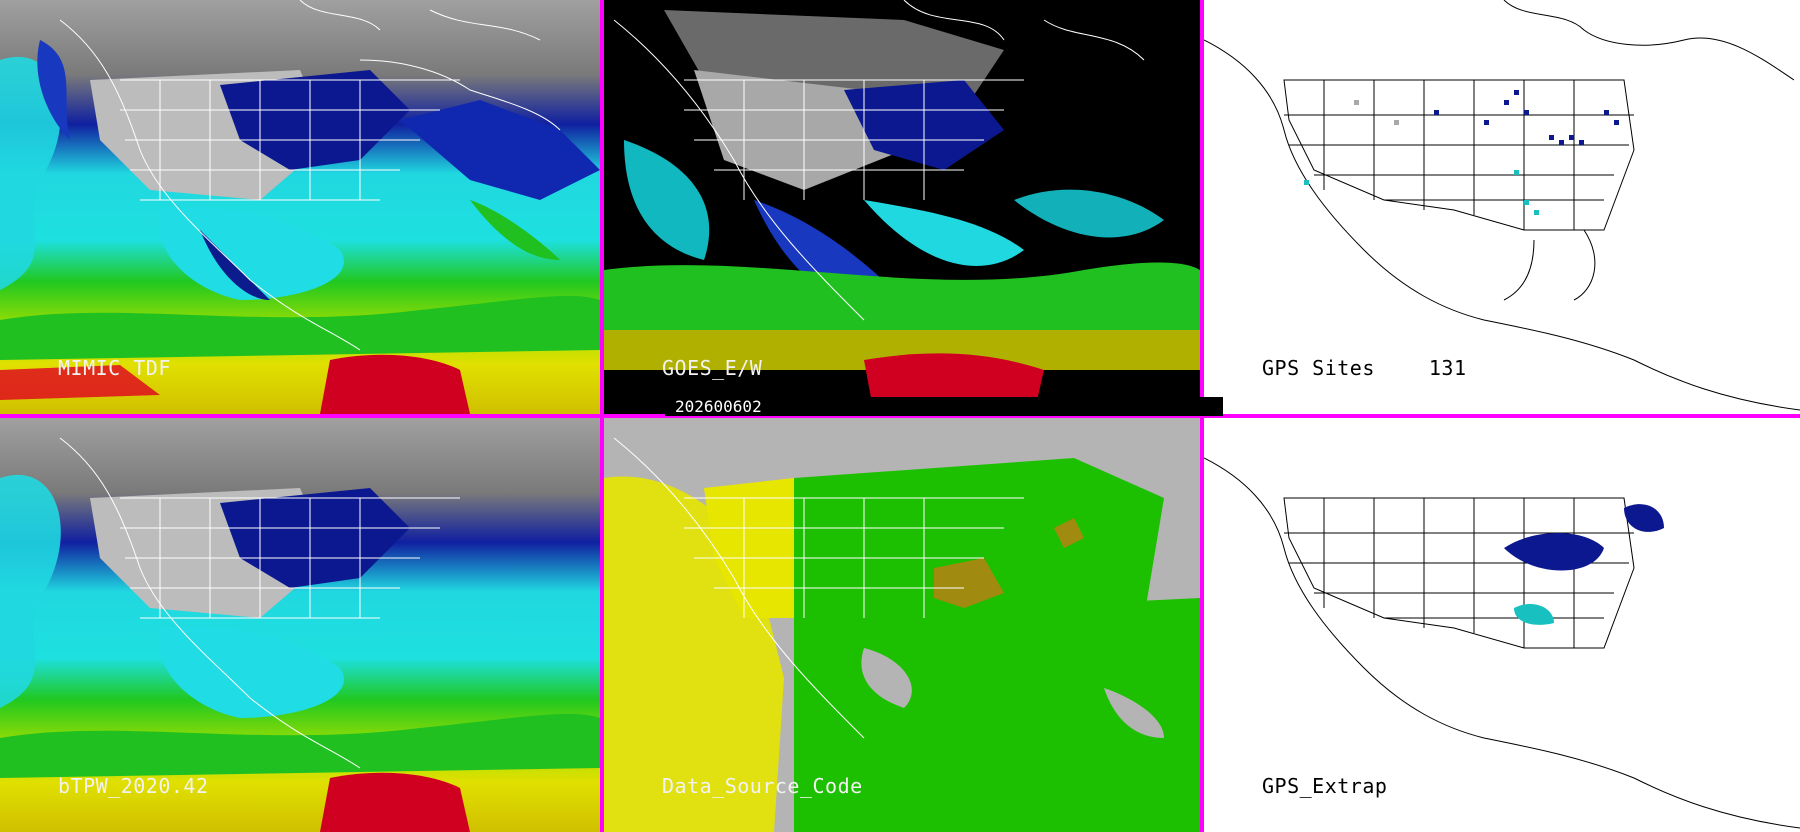 This screenshot has height=832, width=1800. Describe the element at coordinates (1325, 786) in the screenshot. I see `panel-label-gps-extrap: GPS_Extrap` at that location.